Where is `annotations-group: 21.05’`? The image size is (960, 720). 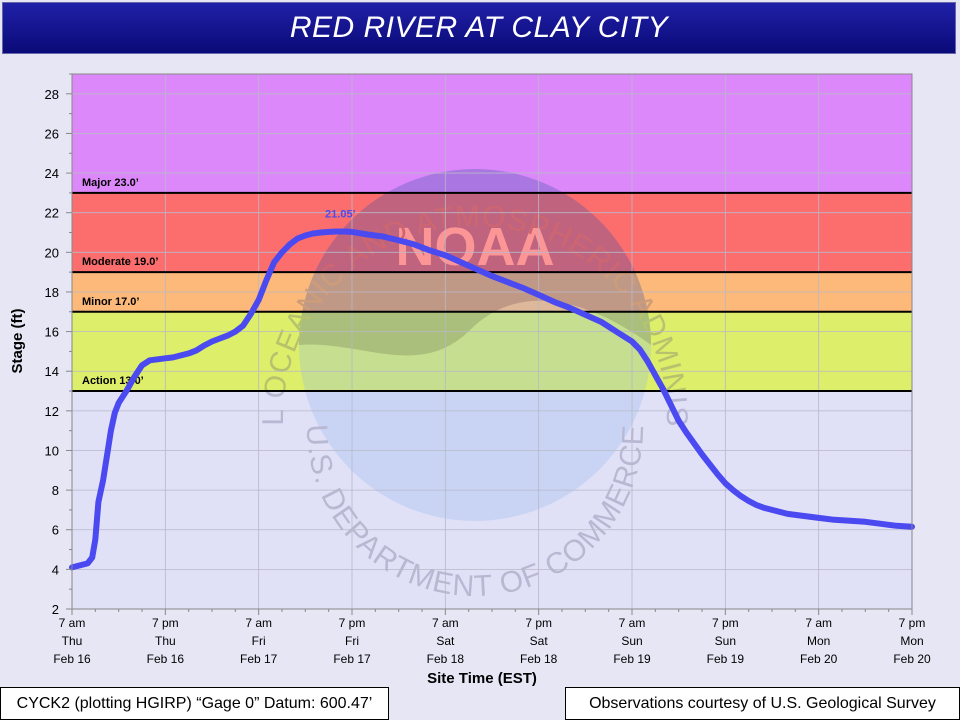
annotations-group: 21.05’ is located at coordinates (340, 215).